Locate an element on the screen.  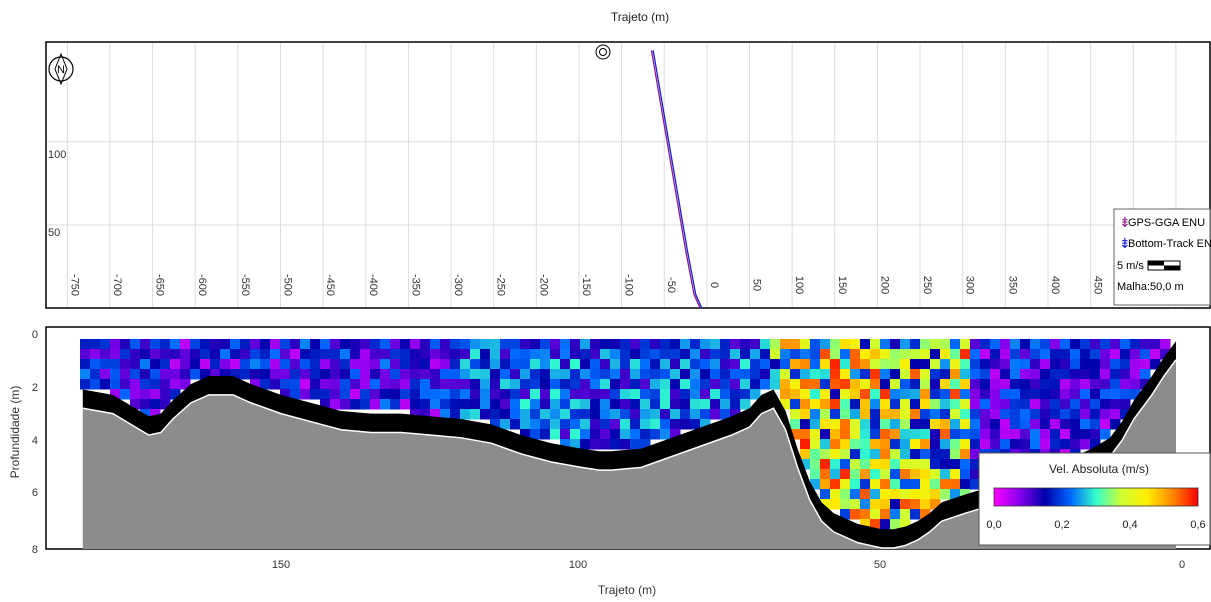
x-tick: 0 is located at coordinates (1182, 565).